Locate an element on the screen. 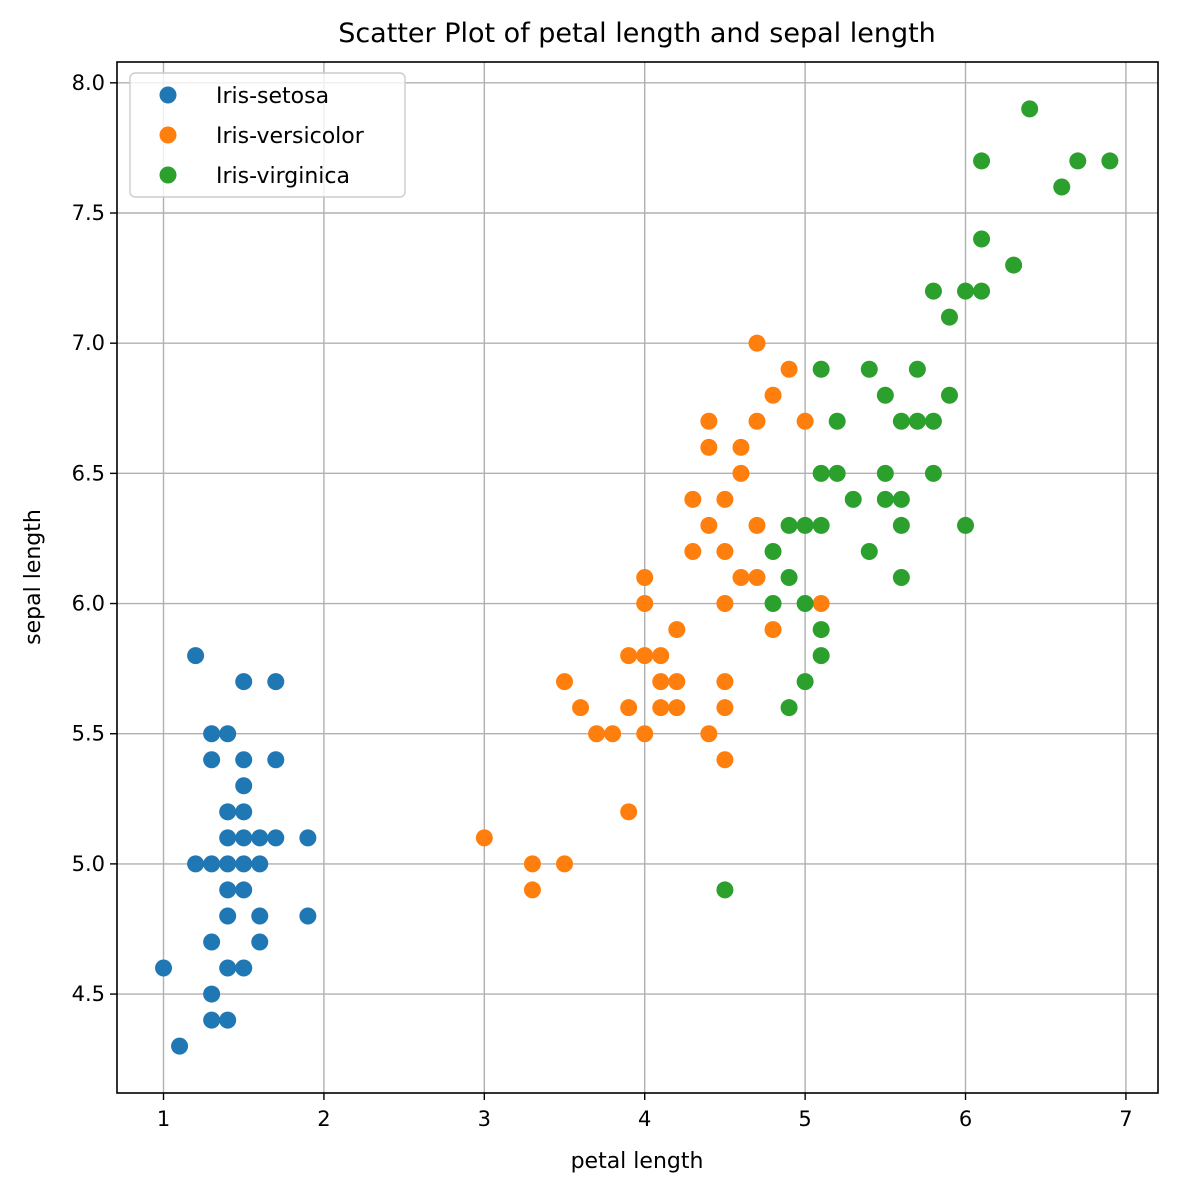  y-tick-label: 6.5 is located at coordinates (88, 473).